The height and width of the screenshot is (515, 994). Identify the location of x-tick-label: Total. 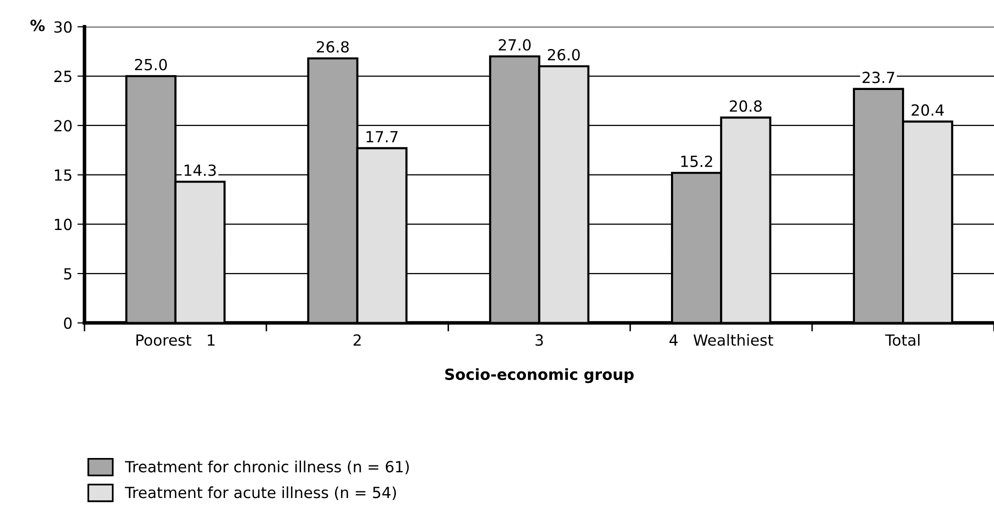
(902, 340).